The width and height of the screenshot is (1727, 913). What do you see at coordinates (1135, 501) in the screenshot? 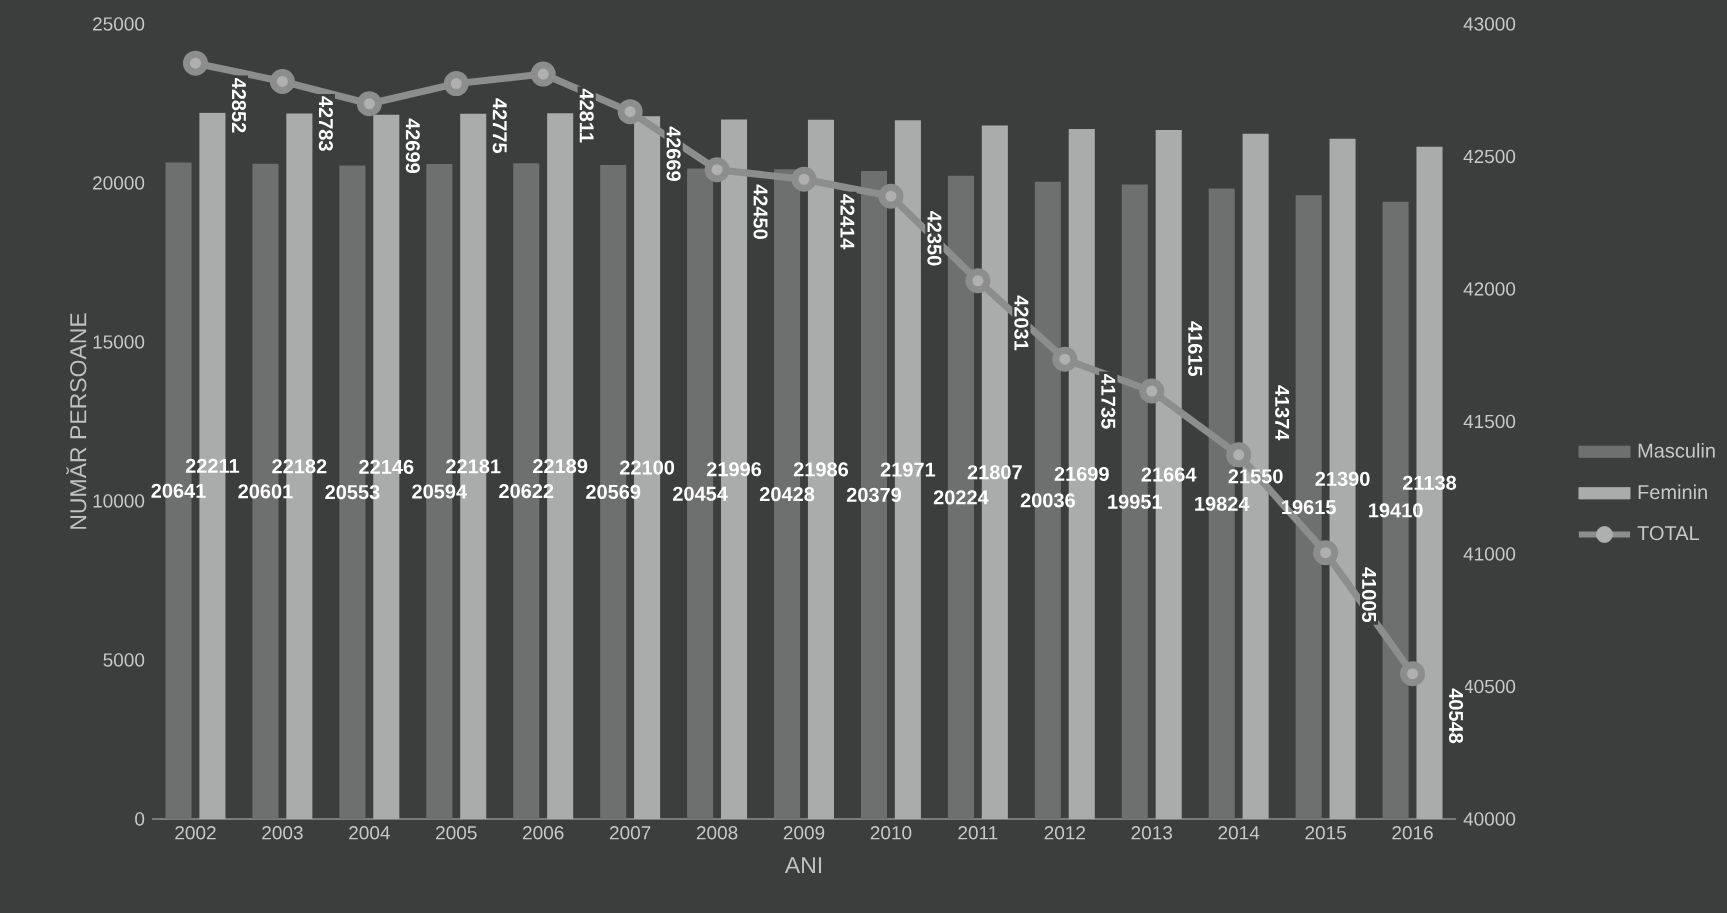
I see `data-label: 19951` at bounding box center [1135, 501].